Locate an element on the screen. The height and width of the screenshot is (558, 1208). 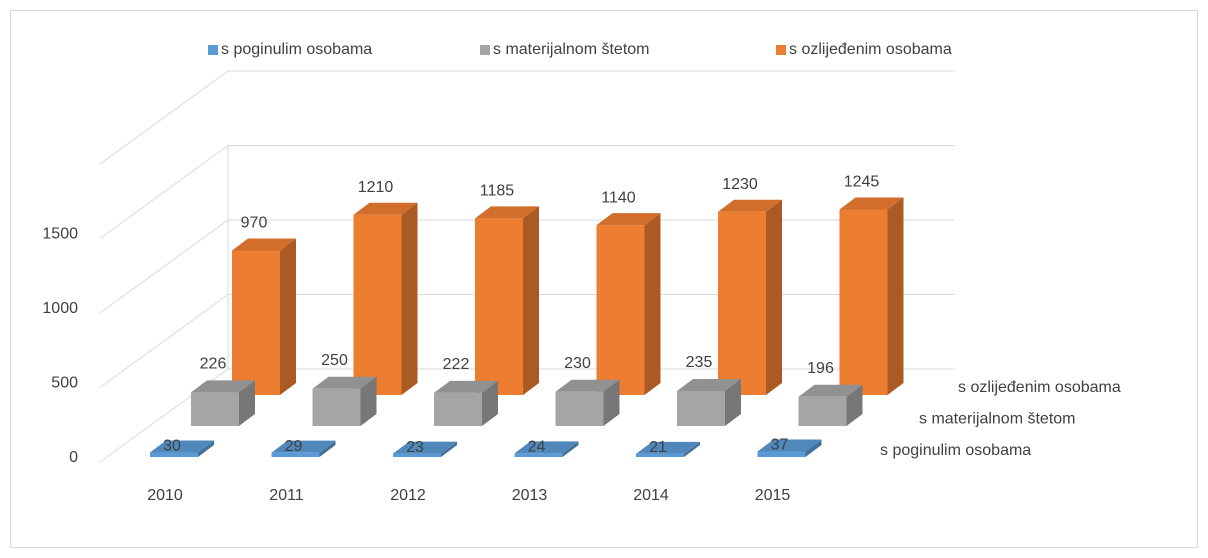
data-label: 1185 is located at coordinates (497, 191).